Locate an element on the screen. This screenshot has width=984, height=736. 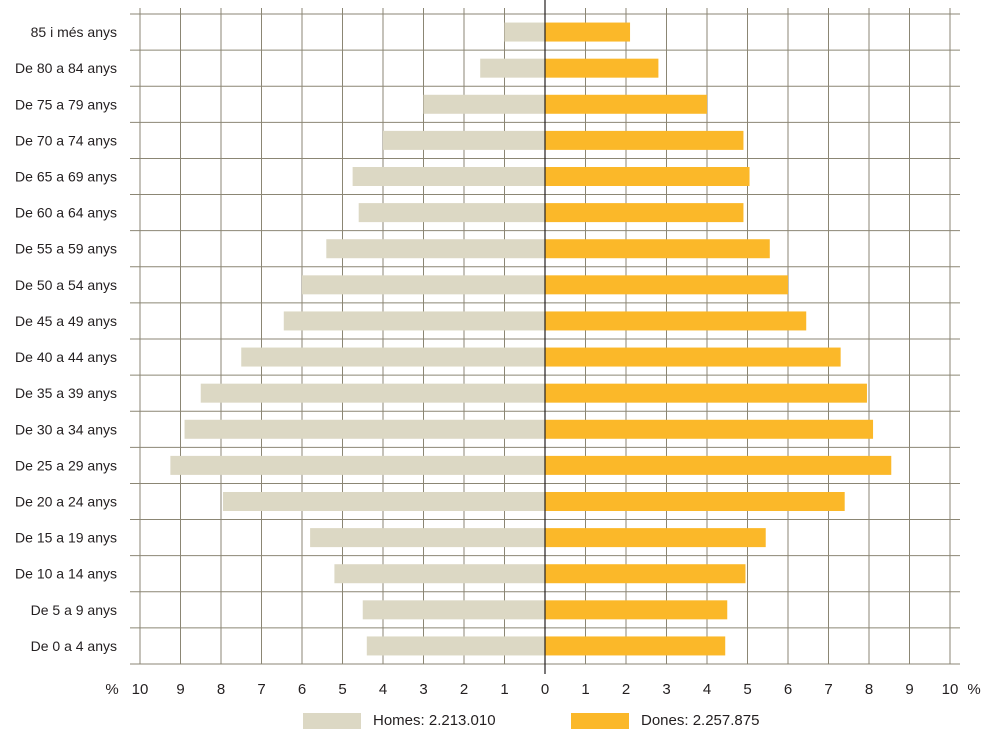
legend-item-dones: Dones: 2.257.875 is located at coordinates (665, 720).